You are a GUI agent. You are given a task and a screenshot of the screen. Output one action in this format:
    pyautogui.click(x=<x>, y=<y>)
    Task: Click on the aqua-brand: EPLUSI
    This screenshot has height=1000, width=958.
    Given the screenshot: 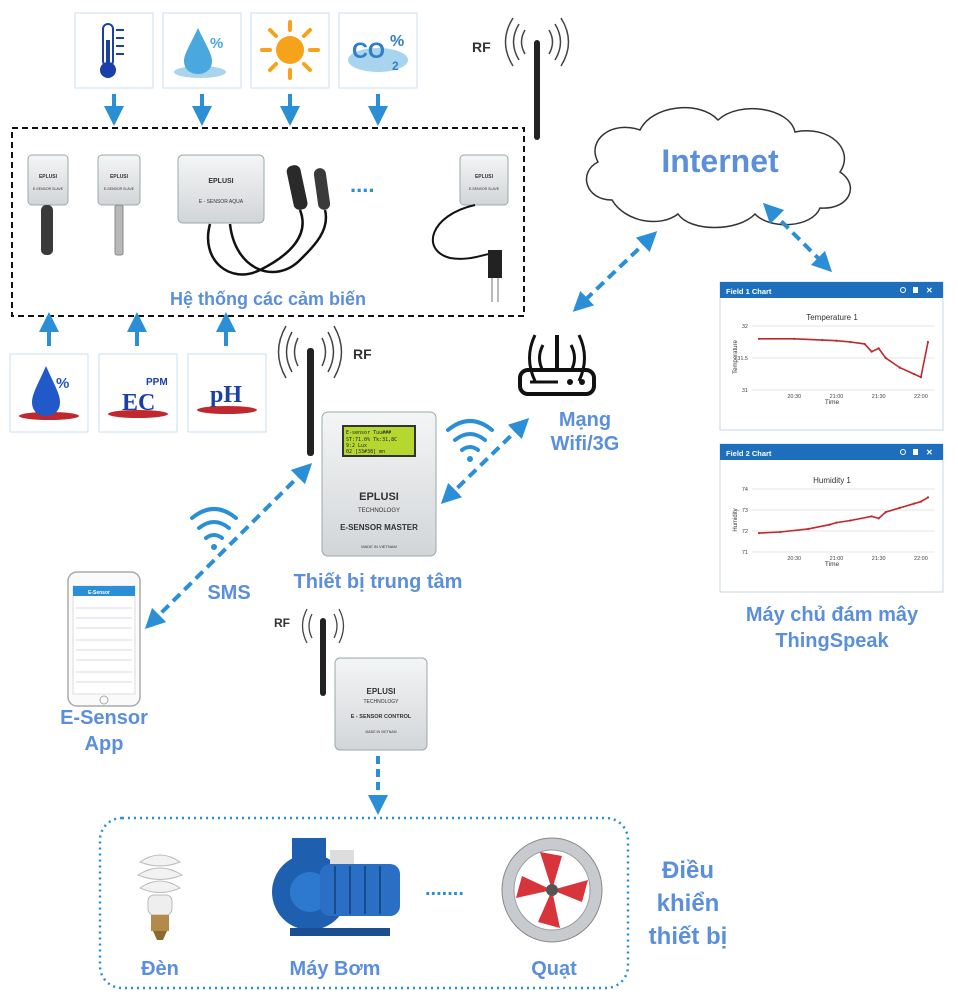 What is the action you would take?
    pyautogui.click(x=220, y=181)
    